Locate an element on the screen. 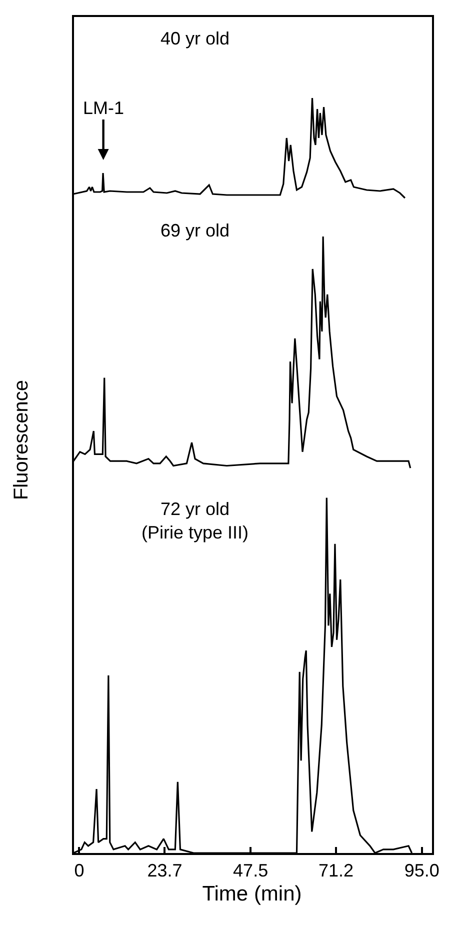 The width and height of the screenshot is (449, 929). x-tick-label: 71.2 is located at coordinates (336, 870).